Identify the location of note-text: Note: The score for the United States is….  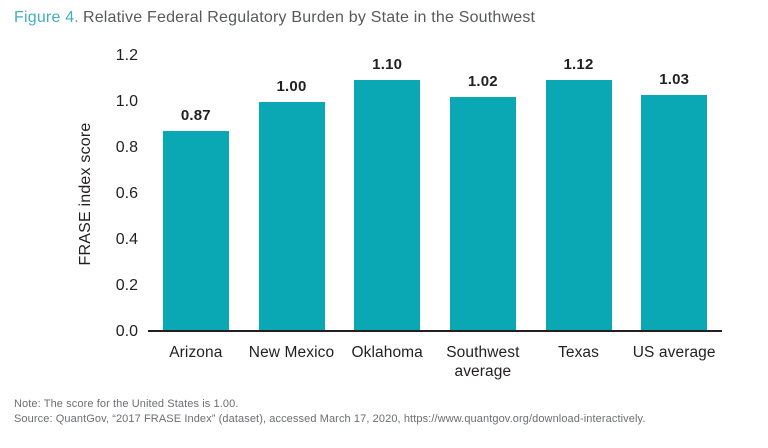
(126, 404).